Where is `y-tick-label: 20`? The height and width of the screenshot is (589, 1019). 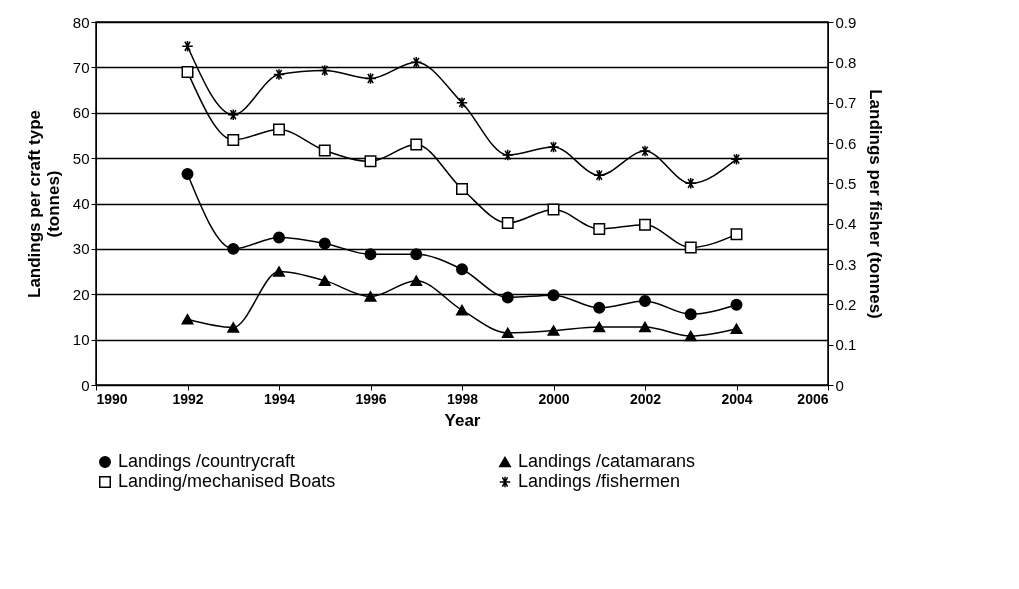 y-tick-label: 20 is located at coordinates (81, 294).